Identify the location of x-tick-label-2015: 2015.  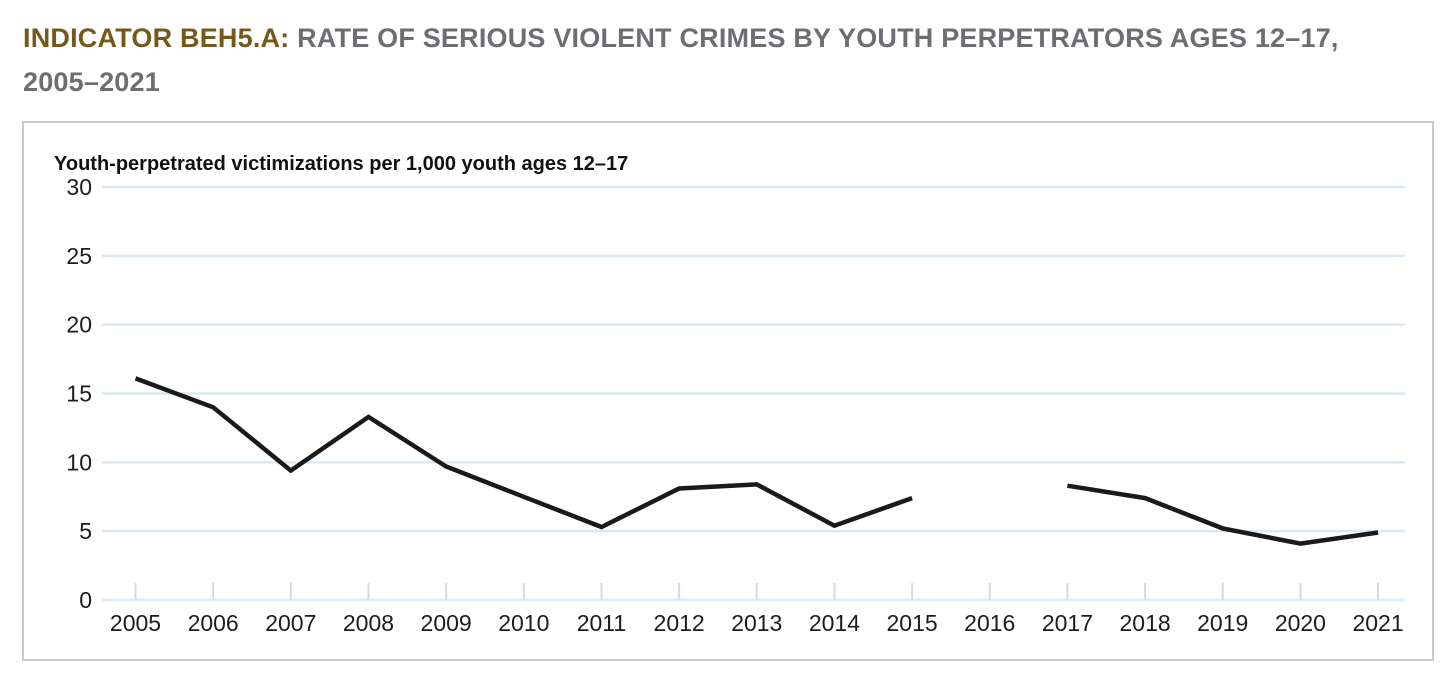
(912, 623).